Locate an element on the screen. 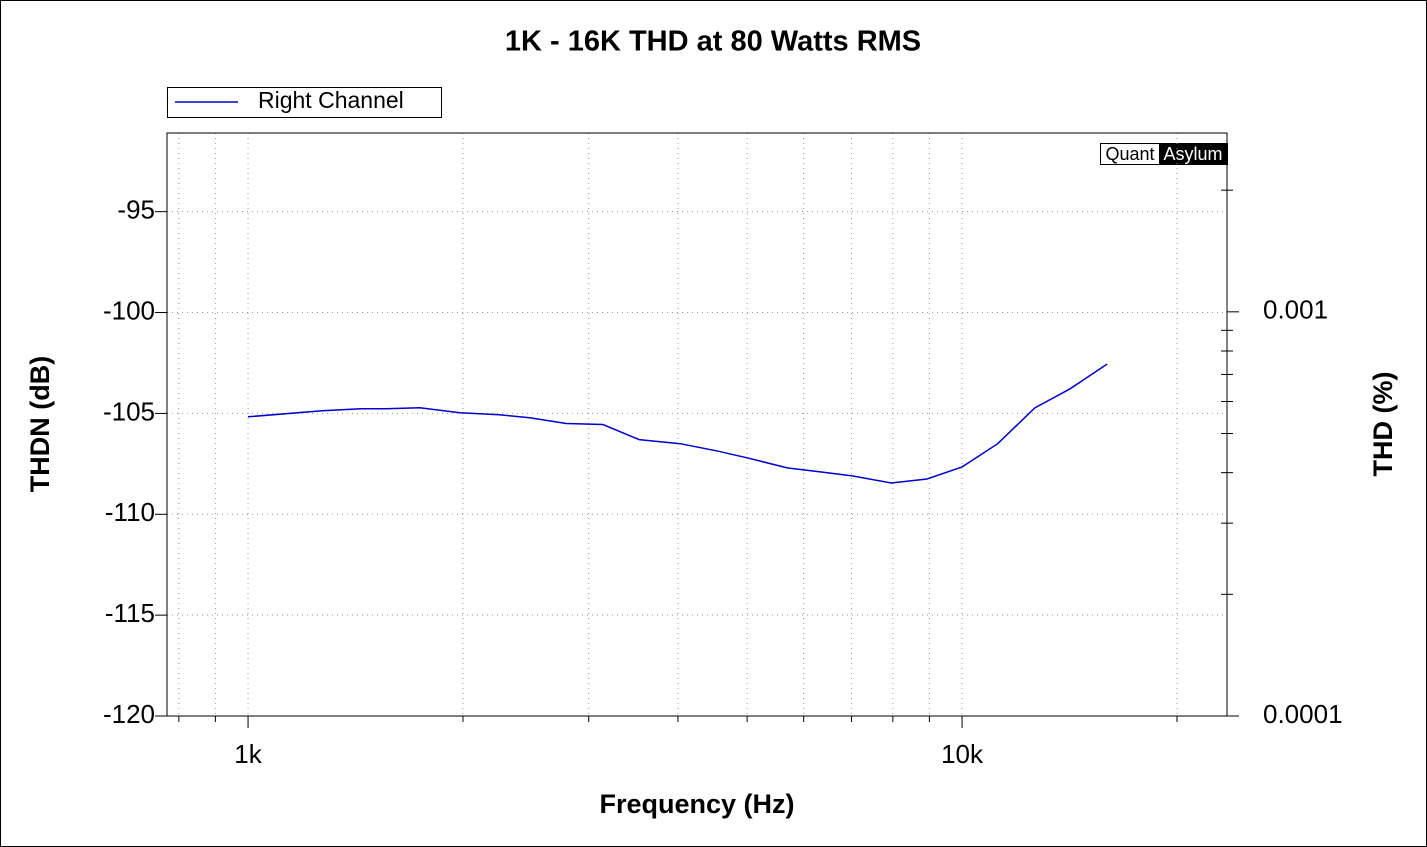 This screenshot has height=847, width=1427. y-tick-label: -110 is located at coordinates (130, 512).